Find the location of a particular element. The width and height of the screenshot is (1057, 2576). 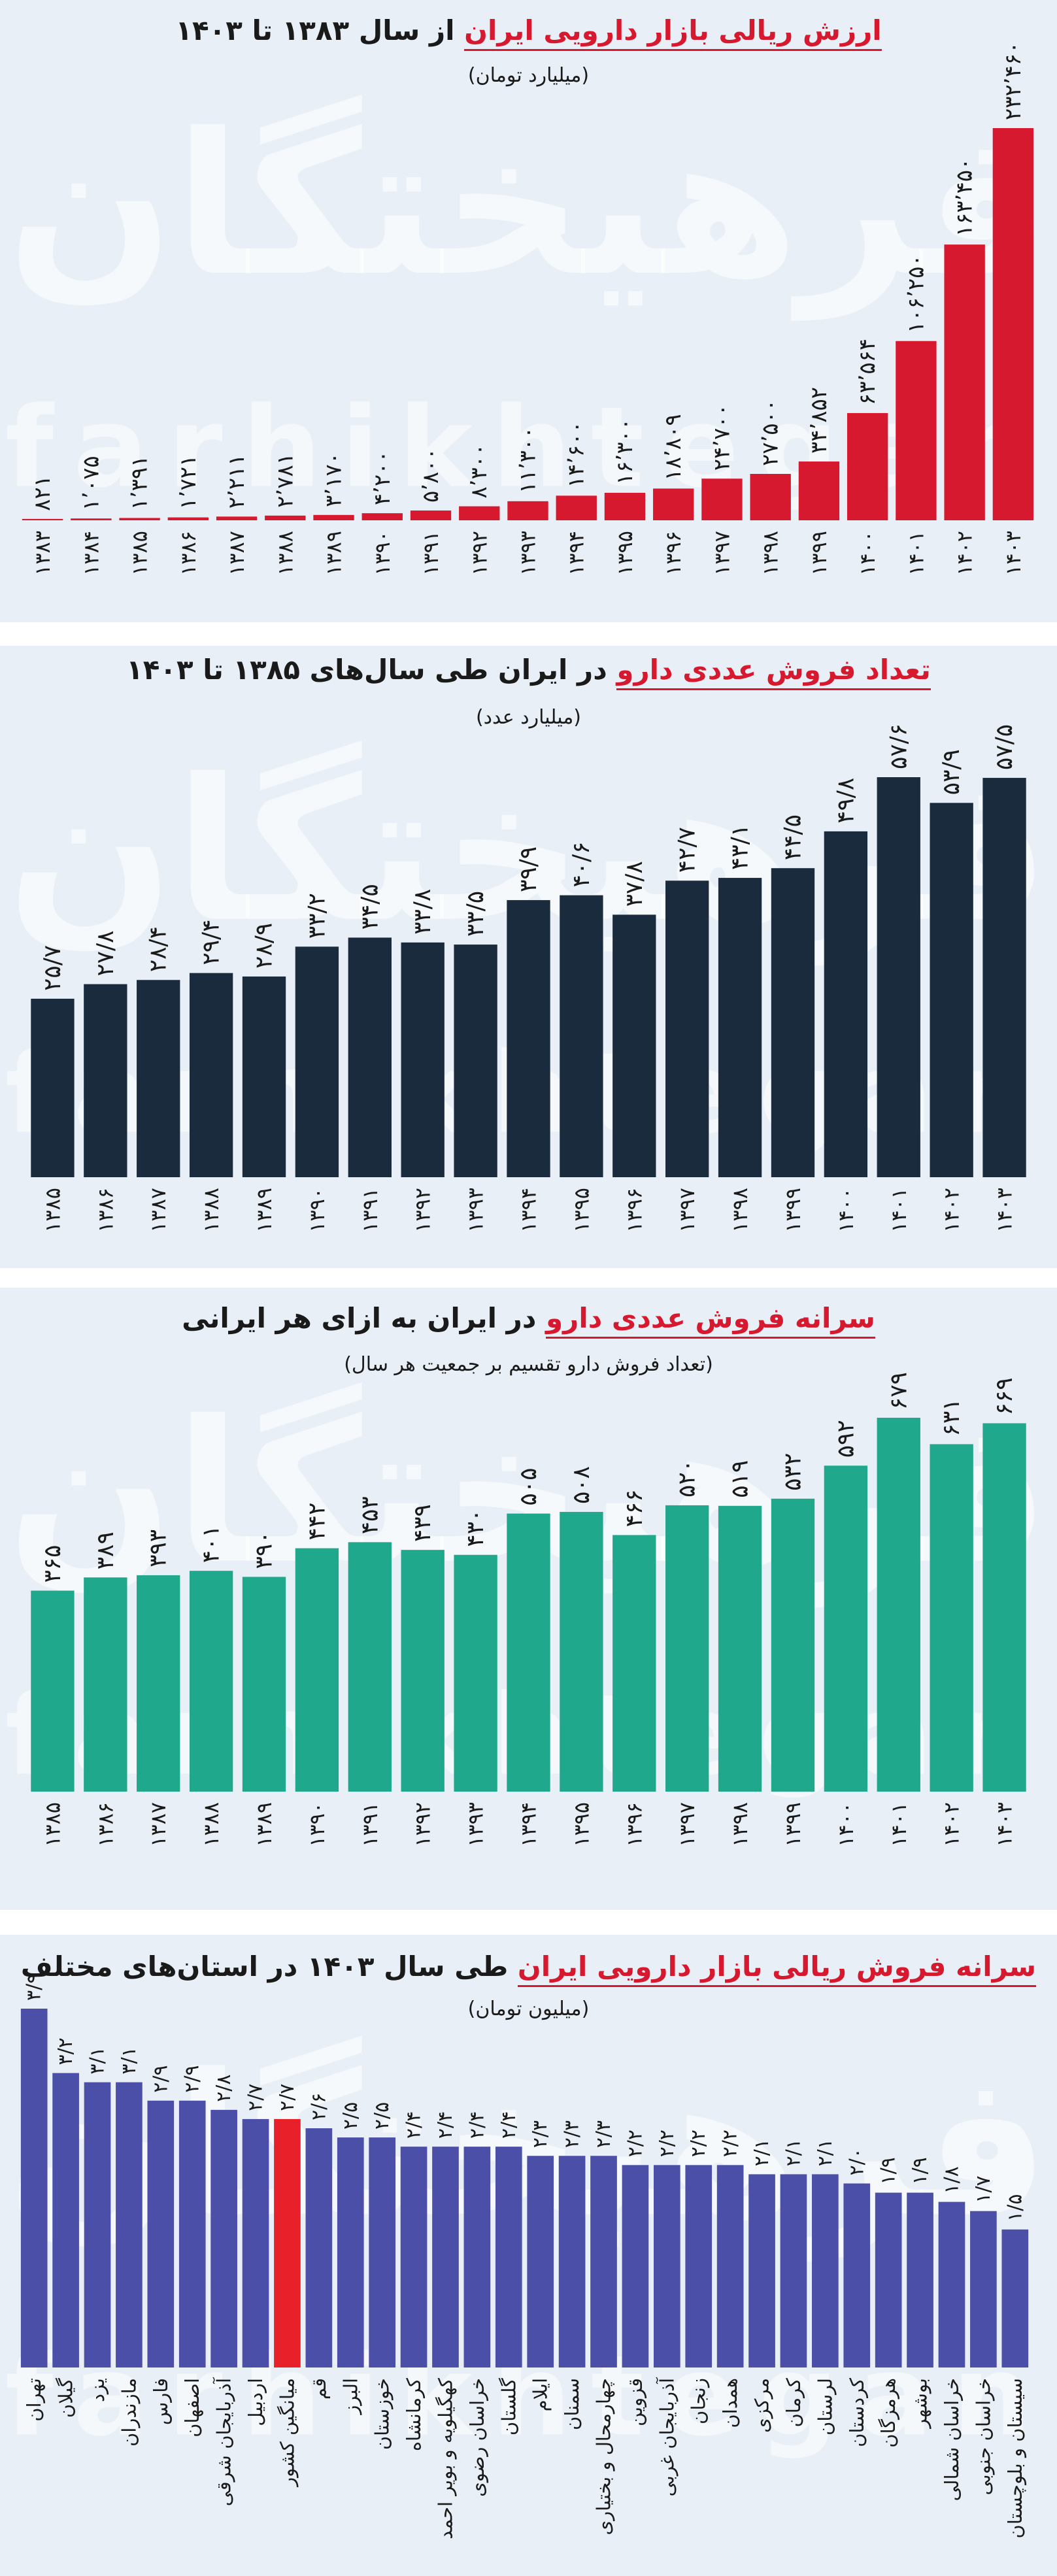

title-text: در ایران طی سال‌های ۱۳۸۵ تا ۱۴۰۳ is located at coordinates (366, 670).